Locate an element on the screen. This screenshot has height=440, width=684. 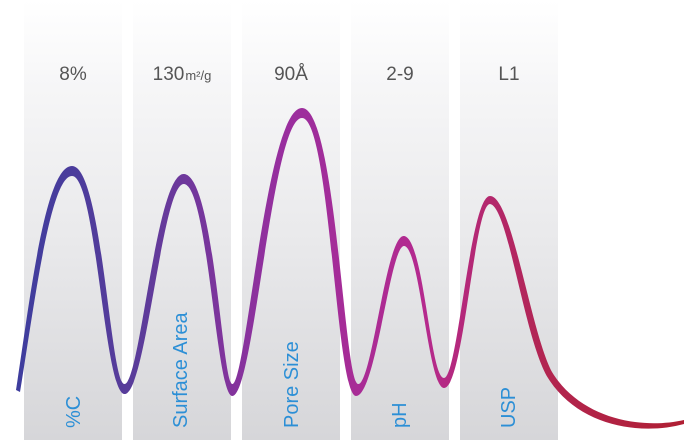
label-surface-area: Surface Area is located at coordinates (181, 370).